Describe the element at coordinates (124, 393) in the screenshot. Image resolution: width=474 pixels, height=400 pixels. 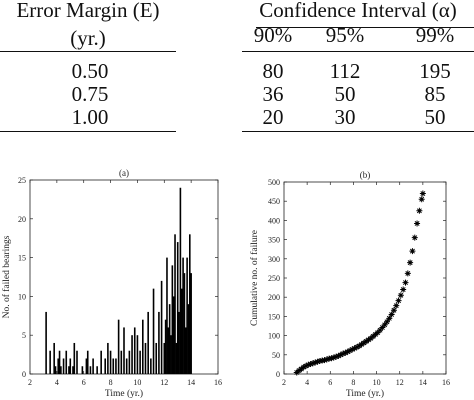
I see `x-axis-label: Time (yr.)` at that location.